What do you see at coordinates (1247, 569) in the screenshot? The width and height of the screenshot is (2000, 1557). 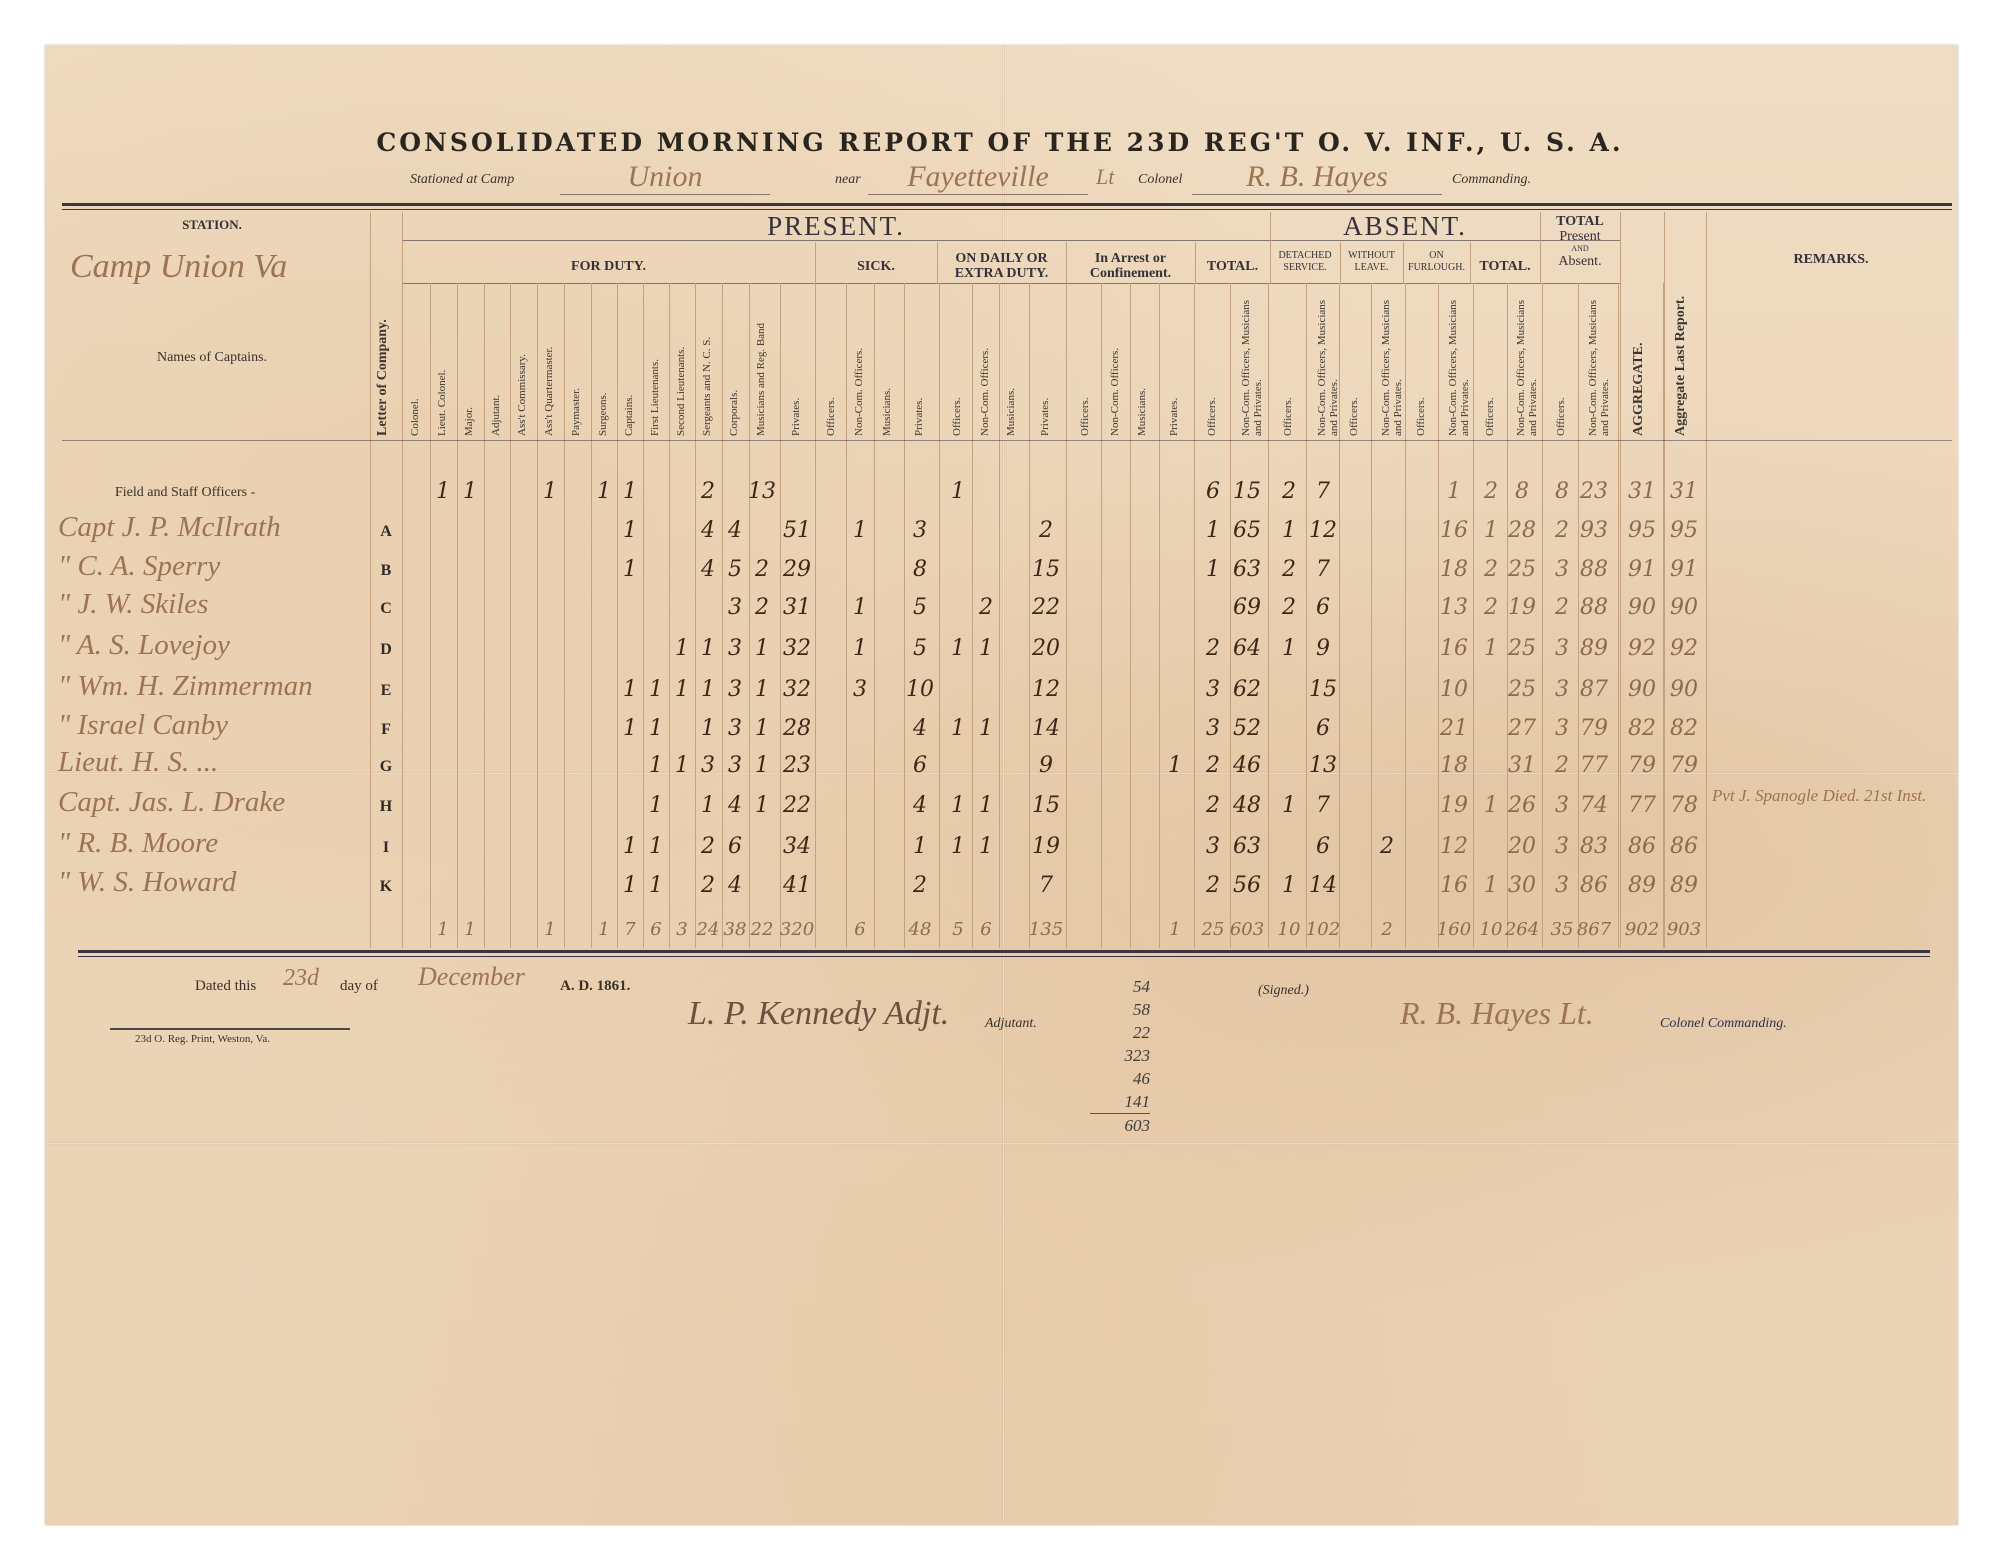 I see `table-cell: 63` at bounding box center [1247, 569].